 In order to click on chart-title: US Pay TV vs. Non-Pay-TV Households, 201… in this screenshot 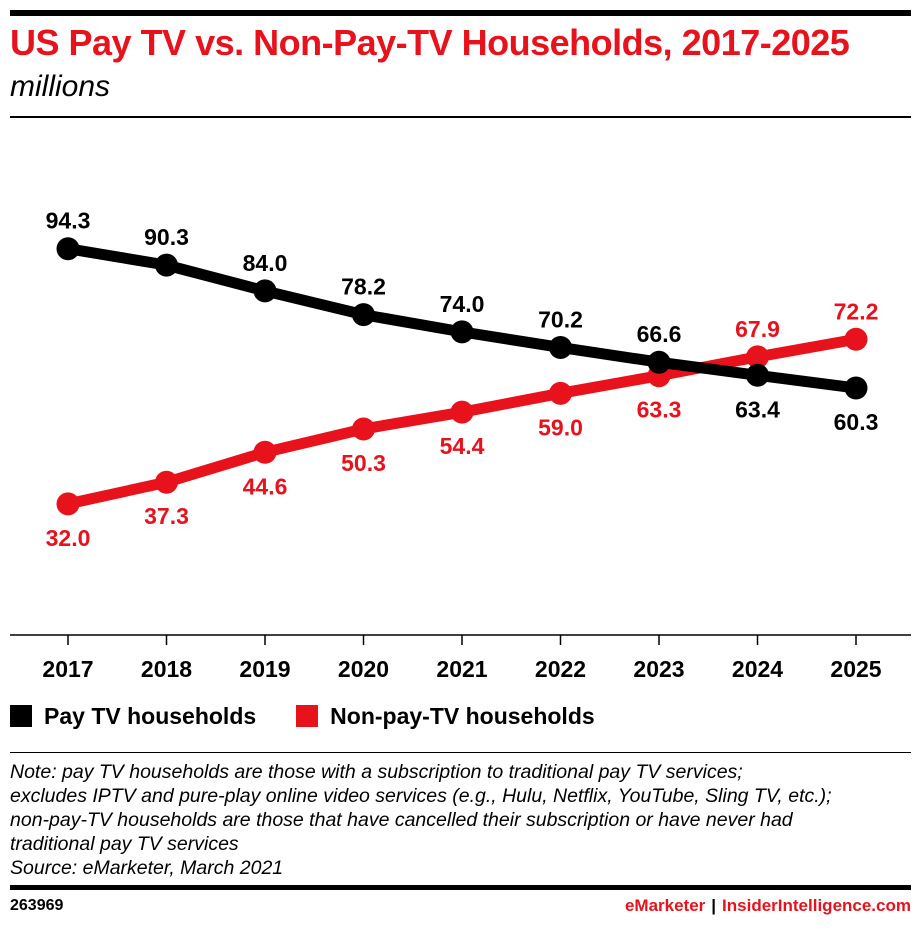, I will do `click(430, 42)`.